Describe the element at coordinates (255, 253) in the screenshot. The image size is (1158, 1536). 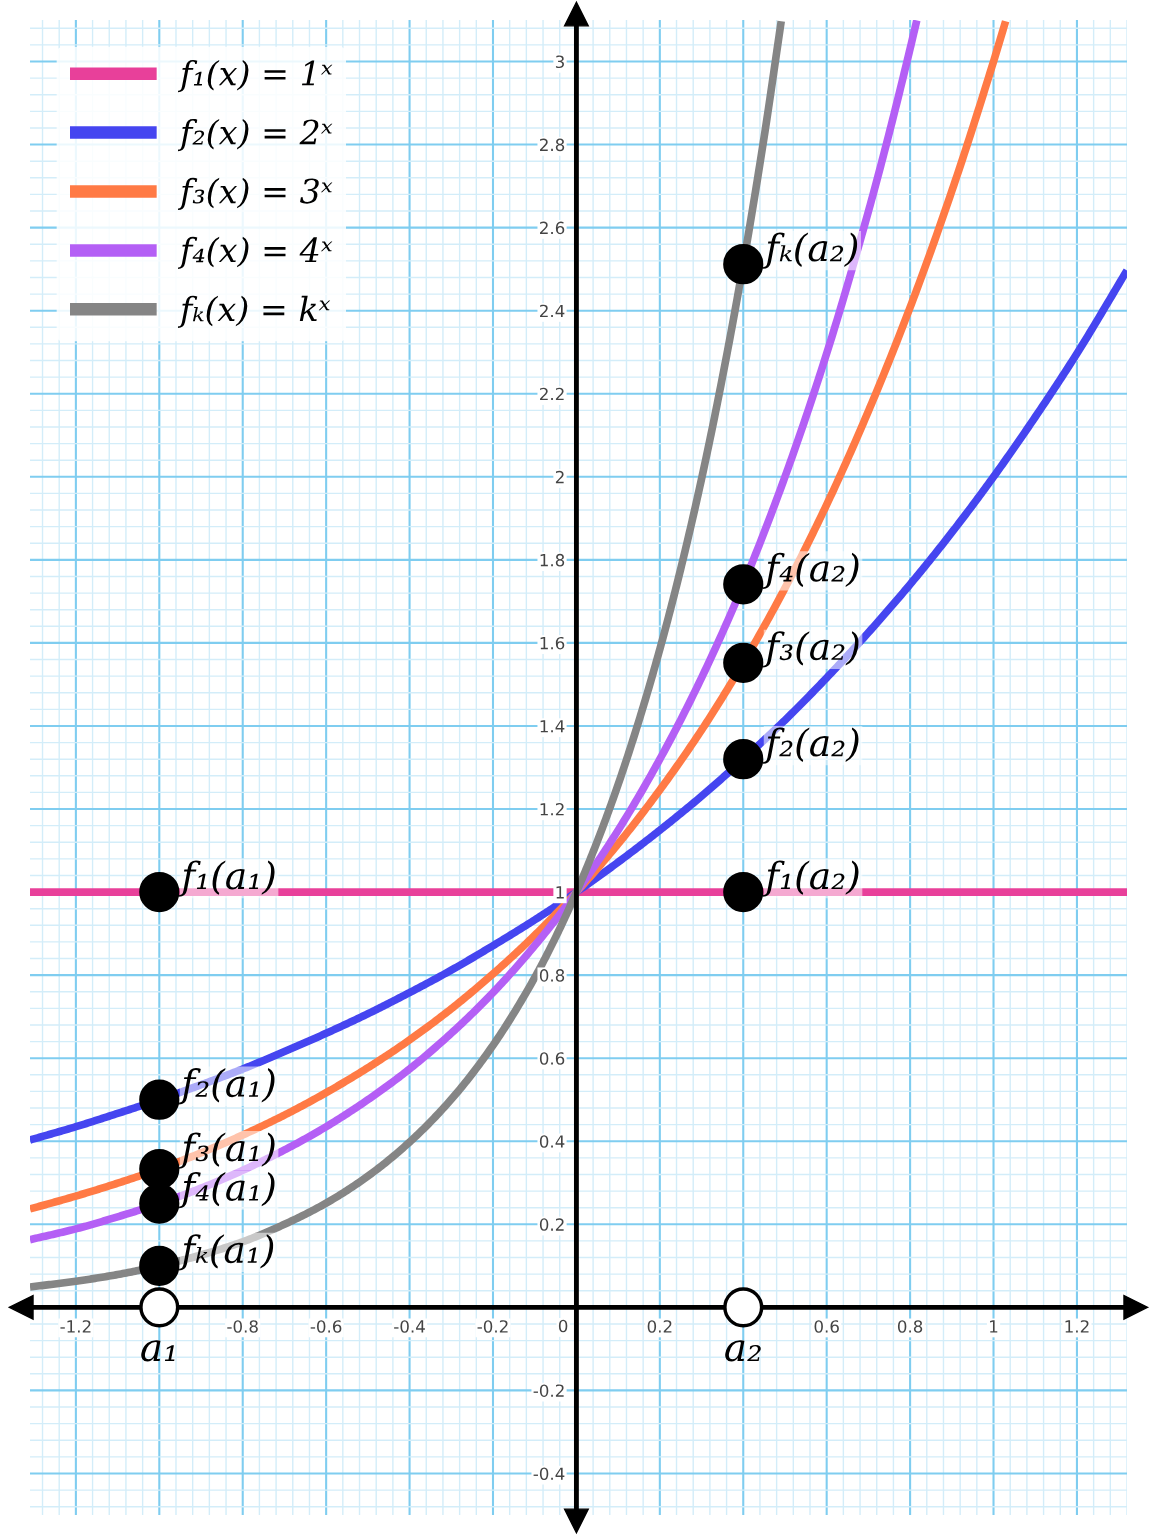
I see `legend-label: f₄(x) = 4ˣ` at that location.